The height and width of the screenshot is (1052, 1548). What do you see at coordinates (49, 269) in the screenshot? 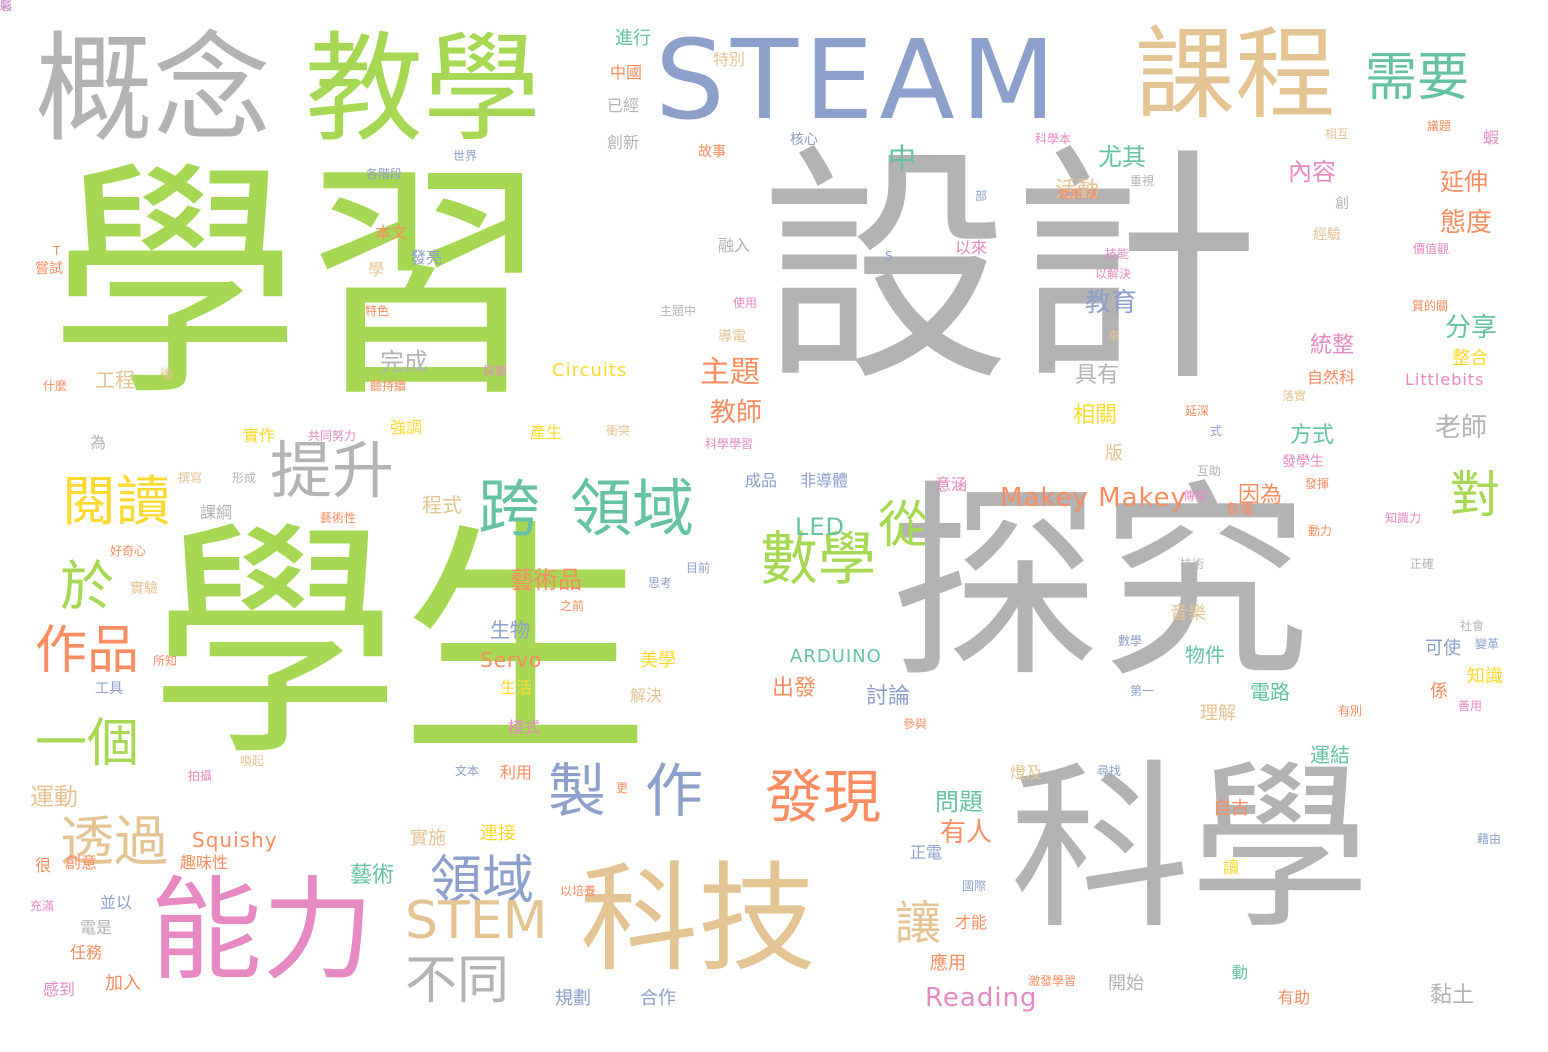
I see `word: 嘗試` at bounding box center [49, 269].